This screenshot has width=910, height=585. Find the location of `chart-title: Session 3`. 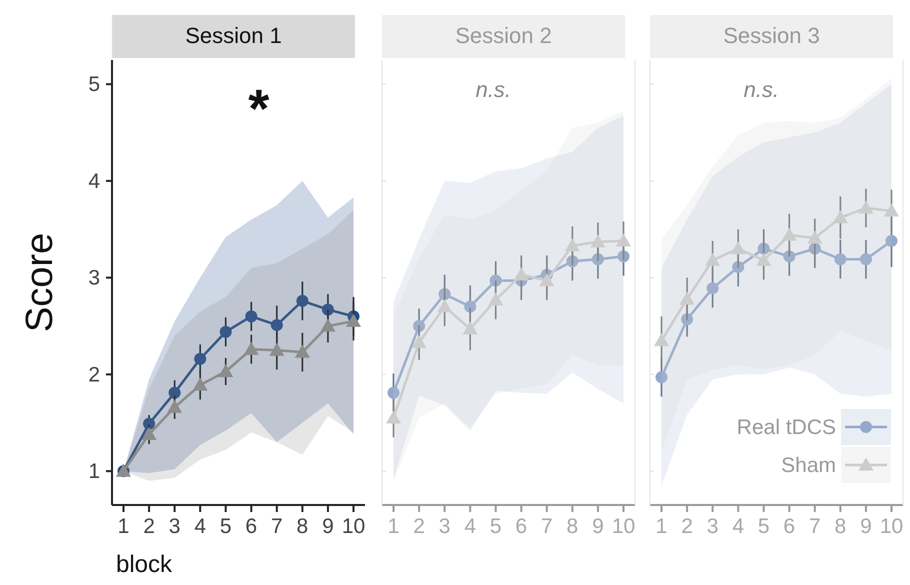

chart-title: Session 3 is located at coordinates (771, 35).